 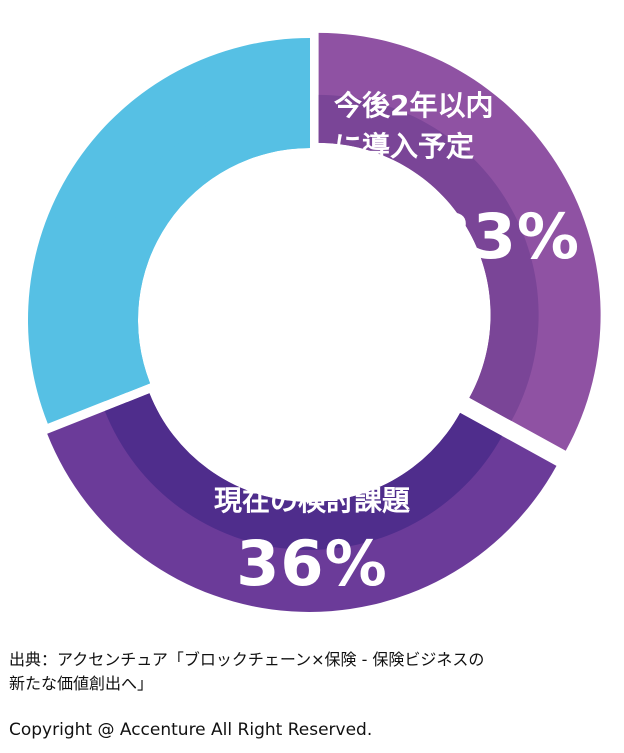 I want to click on source-line-1: 出典：アクセンチュア「ブロックチェーン×保険 - 保険ビジネスの, so click(x=247, y=659).